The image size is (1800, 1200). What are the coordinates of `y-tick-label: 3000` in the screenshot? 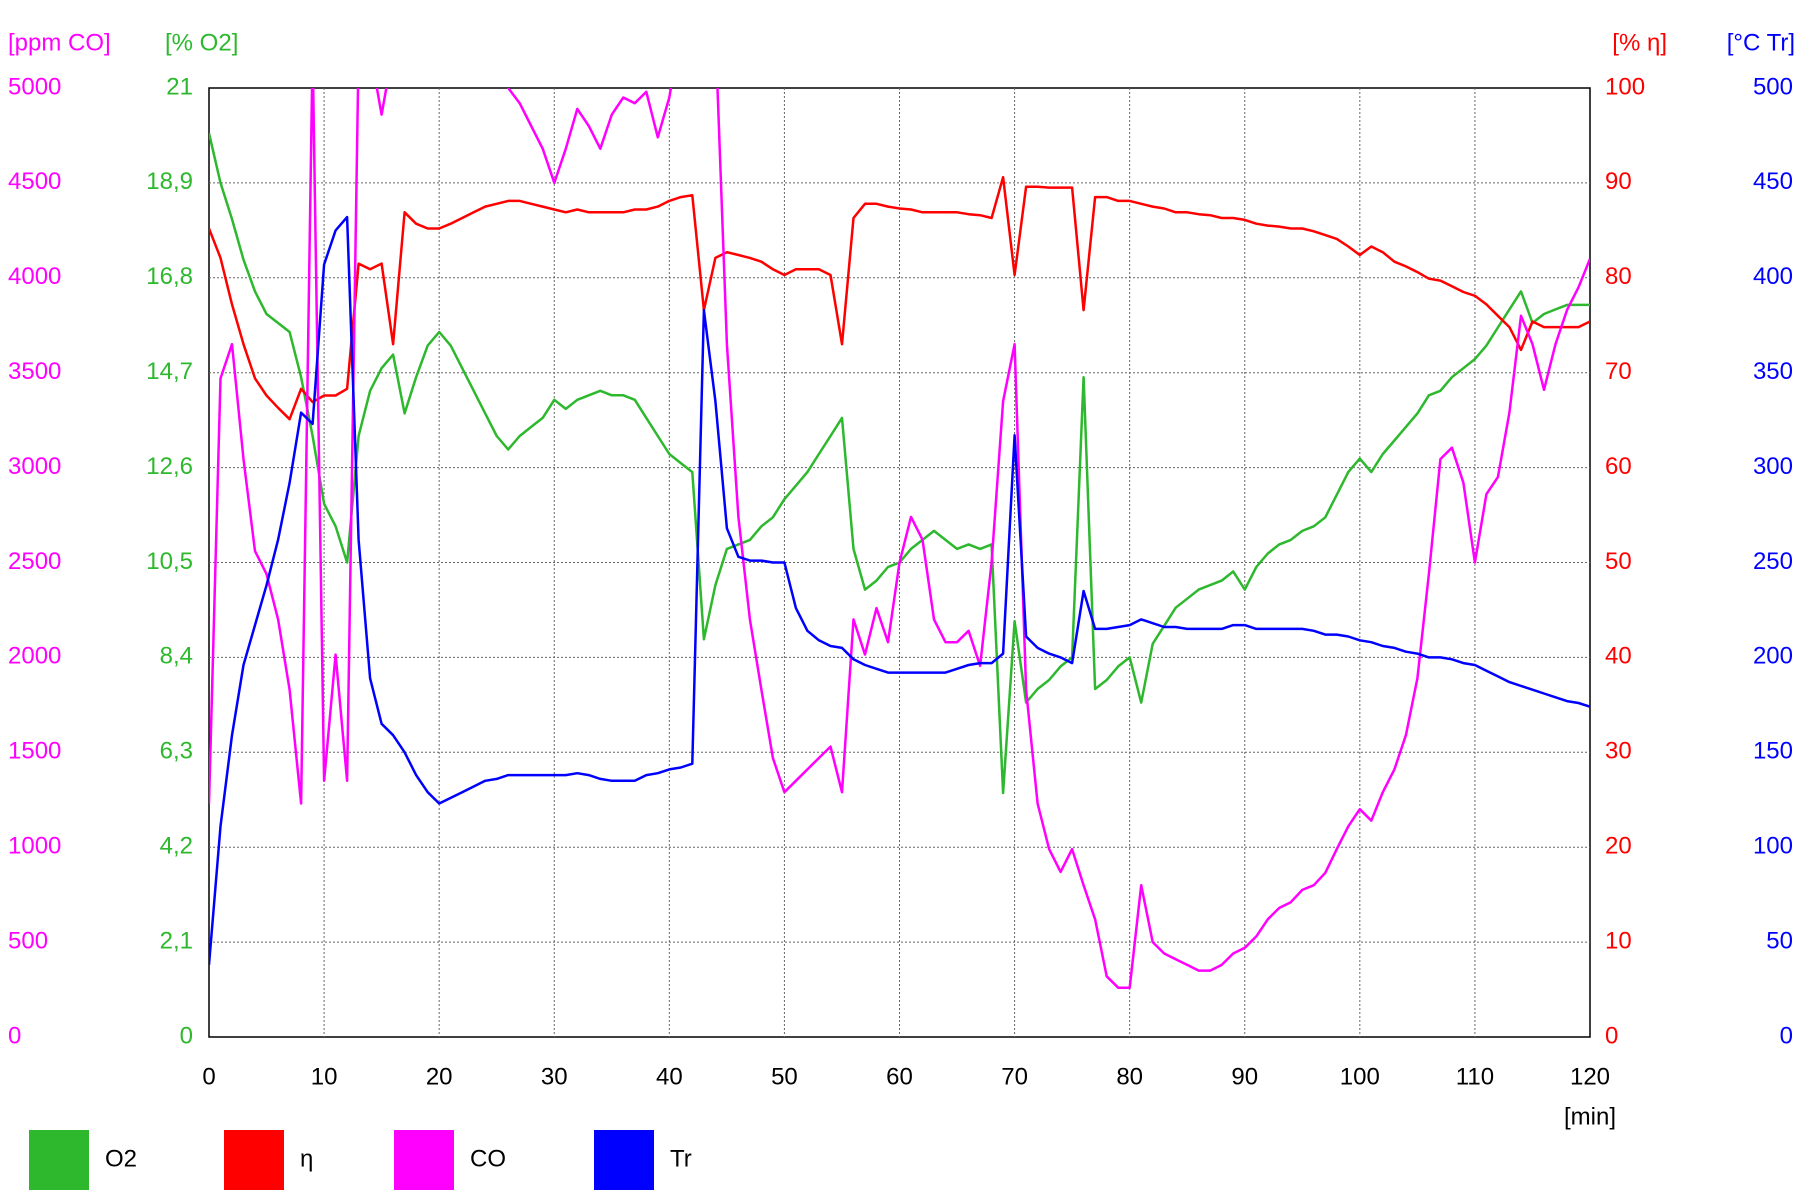 It's located at (34, 466).